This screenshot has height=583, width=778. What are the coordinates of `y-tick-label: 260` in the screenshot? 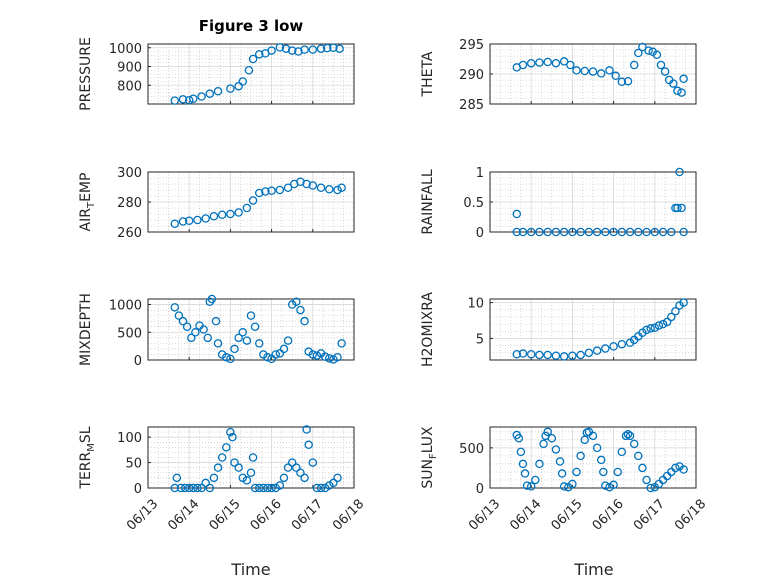 It's located at (129, 233).